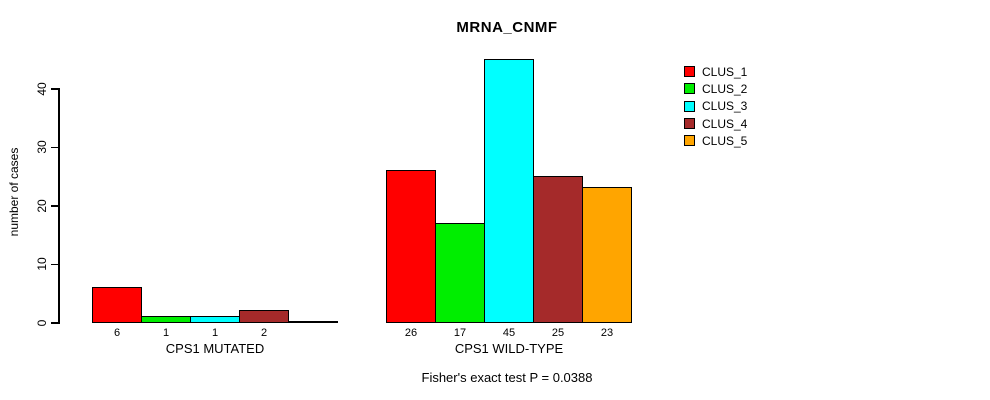 The width and height of the screenshot is (990, 400). I want to click on bar-clus-4-cps1-wild-type, so click(558, 249).